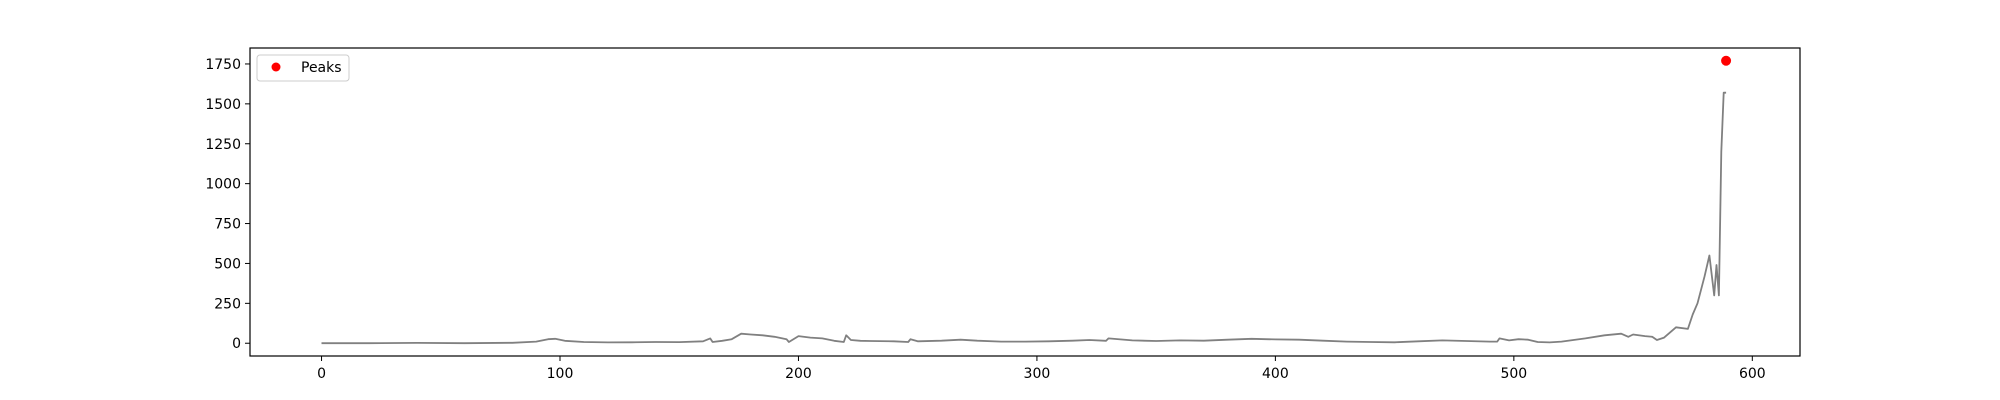 The image size is (2000, 400). I want to click on x-tick-label: 600, so click(1752, 374).